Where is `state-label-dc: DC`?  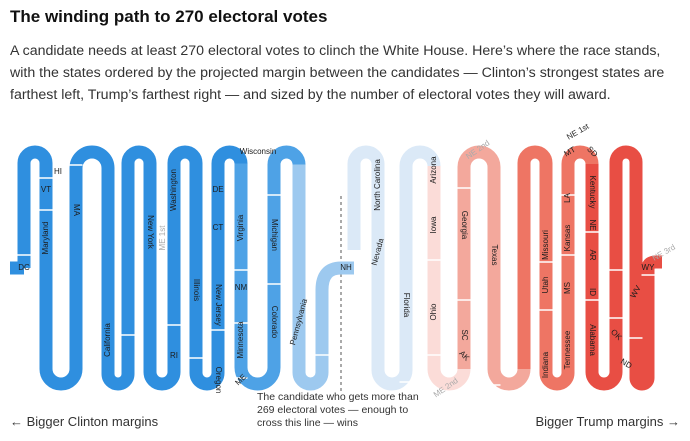 state-label-dc: DC is located at coordinates (24, 267).